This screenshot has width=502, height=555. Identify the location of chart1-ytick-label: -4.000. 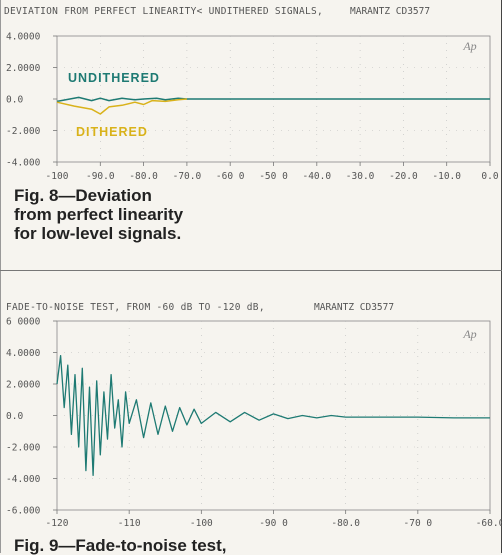
(23, 163).